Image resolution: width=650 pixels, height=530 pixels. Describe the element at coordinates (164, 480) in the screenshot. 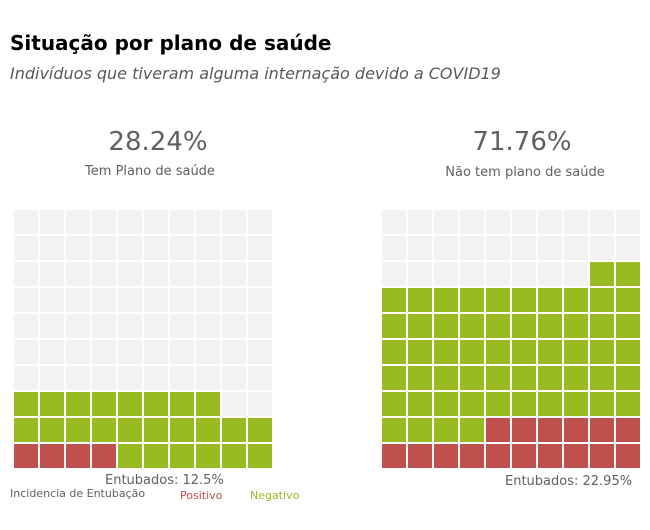

I see `panel-left-entubados: Entubados: 12.5%` at that location.